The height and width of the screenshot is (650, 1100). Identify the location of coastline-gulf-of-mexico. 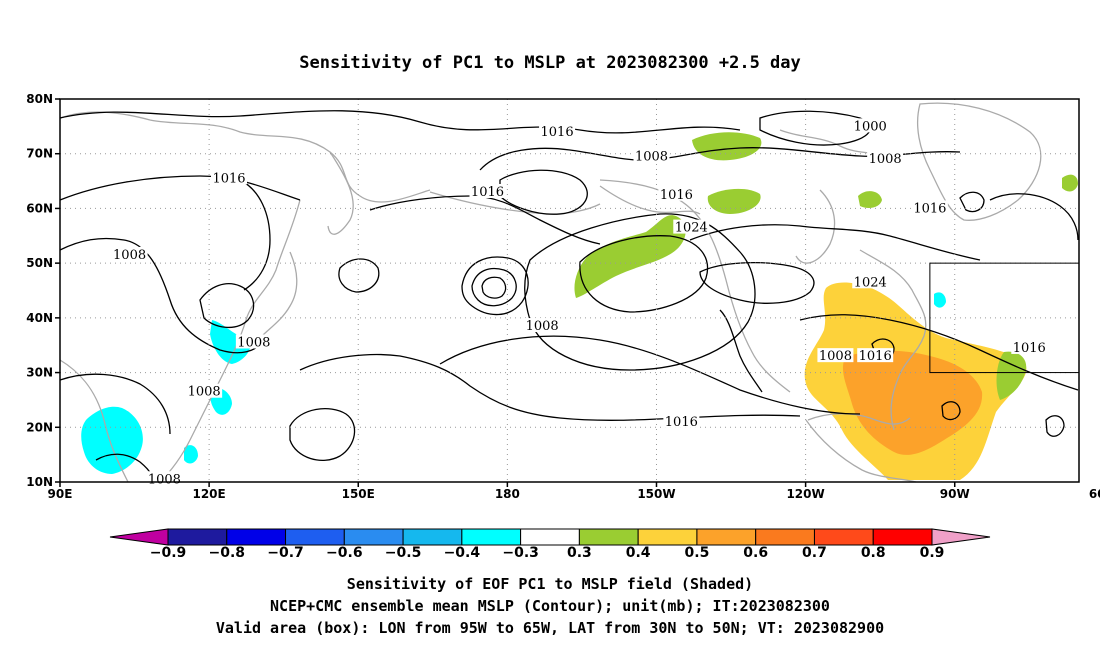
(859, 419).